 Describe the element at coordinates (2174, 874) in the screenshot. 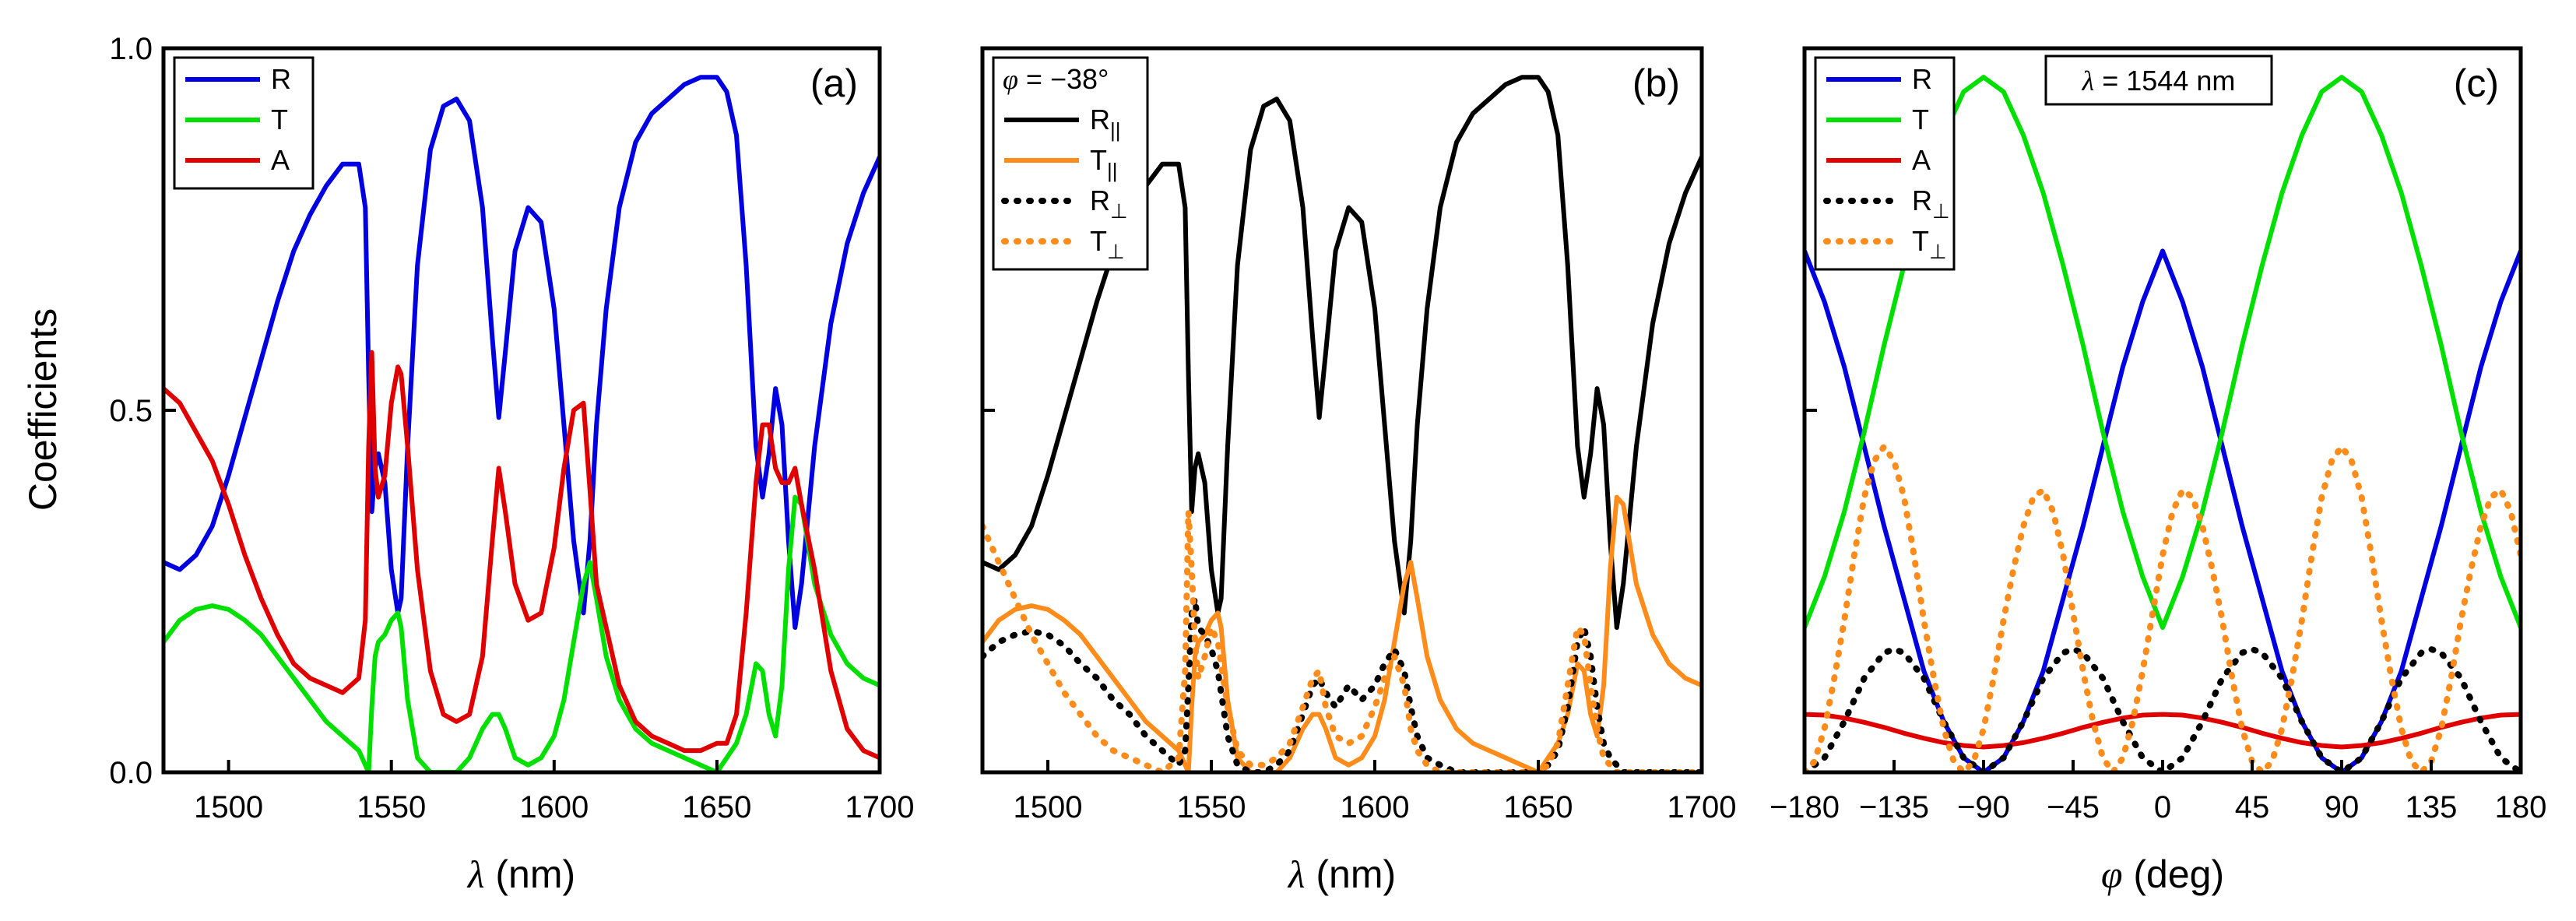

I see `panel-c-x-axis-unit: (deg)` at that location.